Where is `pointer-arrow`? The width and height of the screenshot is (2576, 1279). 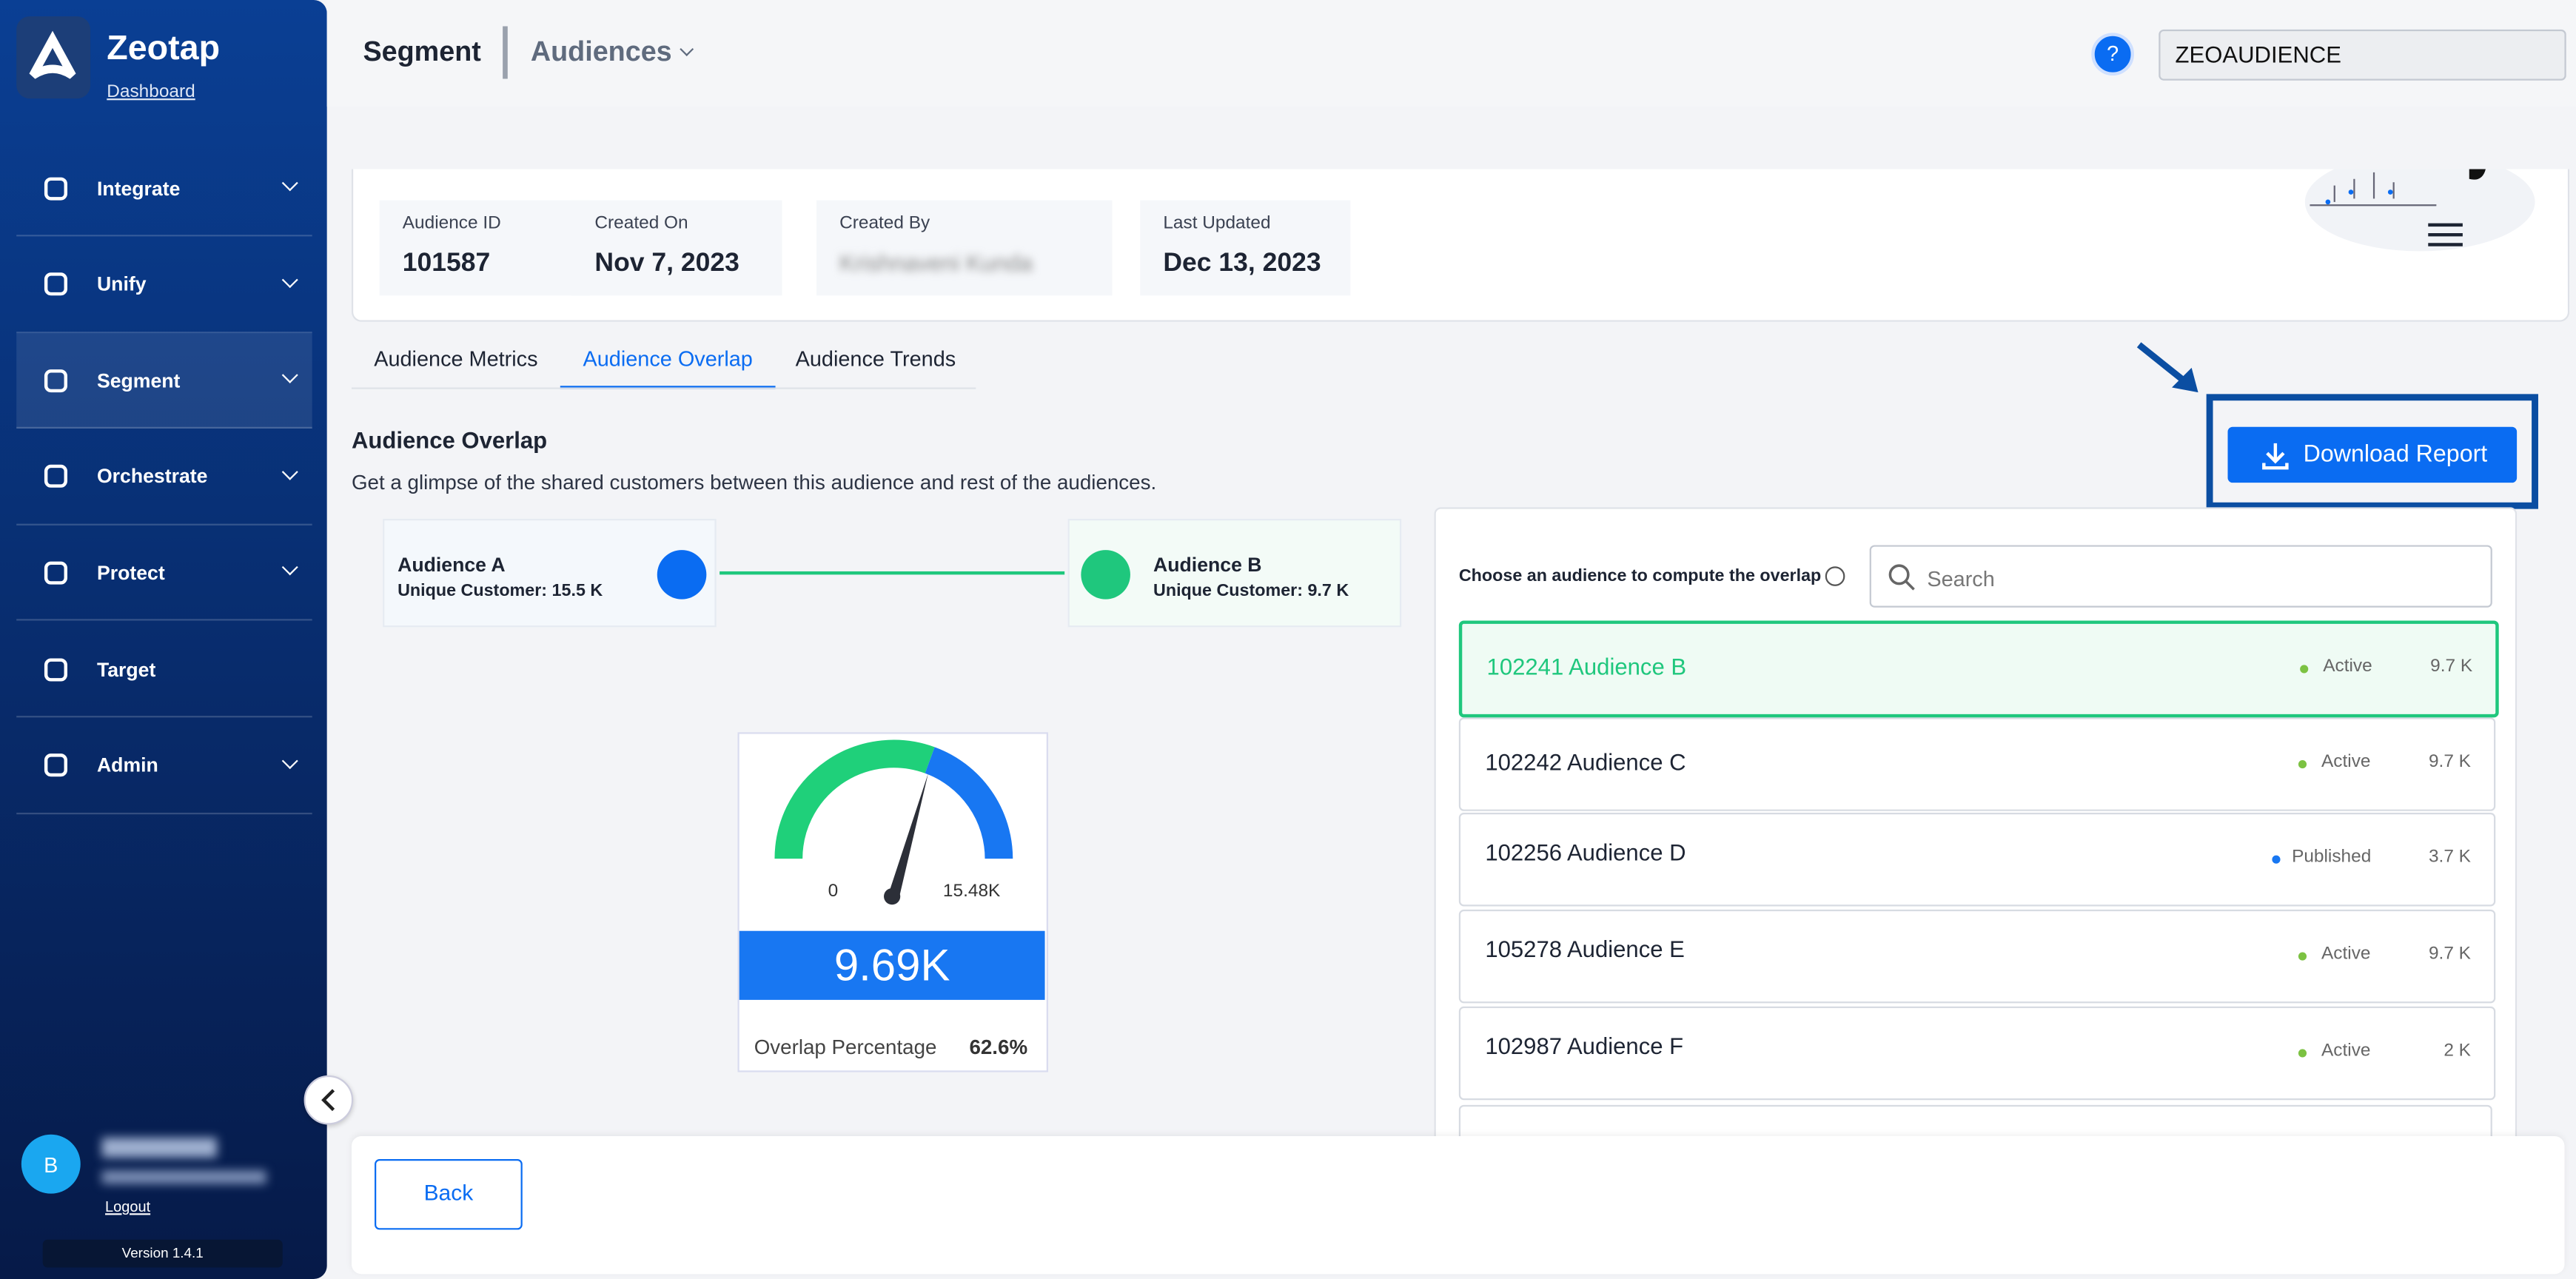 pointer-arrow is located at coordinates (2167, 367).